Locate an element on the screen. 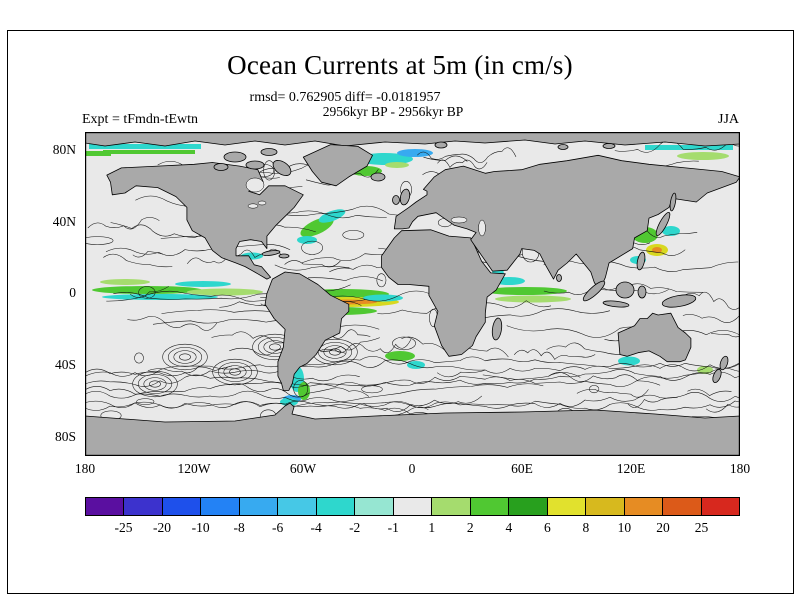 This screenshot has height=600, width=800. colorbar-tick-label: -1 is located at coordinates (393, 527).